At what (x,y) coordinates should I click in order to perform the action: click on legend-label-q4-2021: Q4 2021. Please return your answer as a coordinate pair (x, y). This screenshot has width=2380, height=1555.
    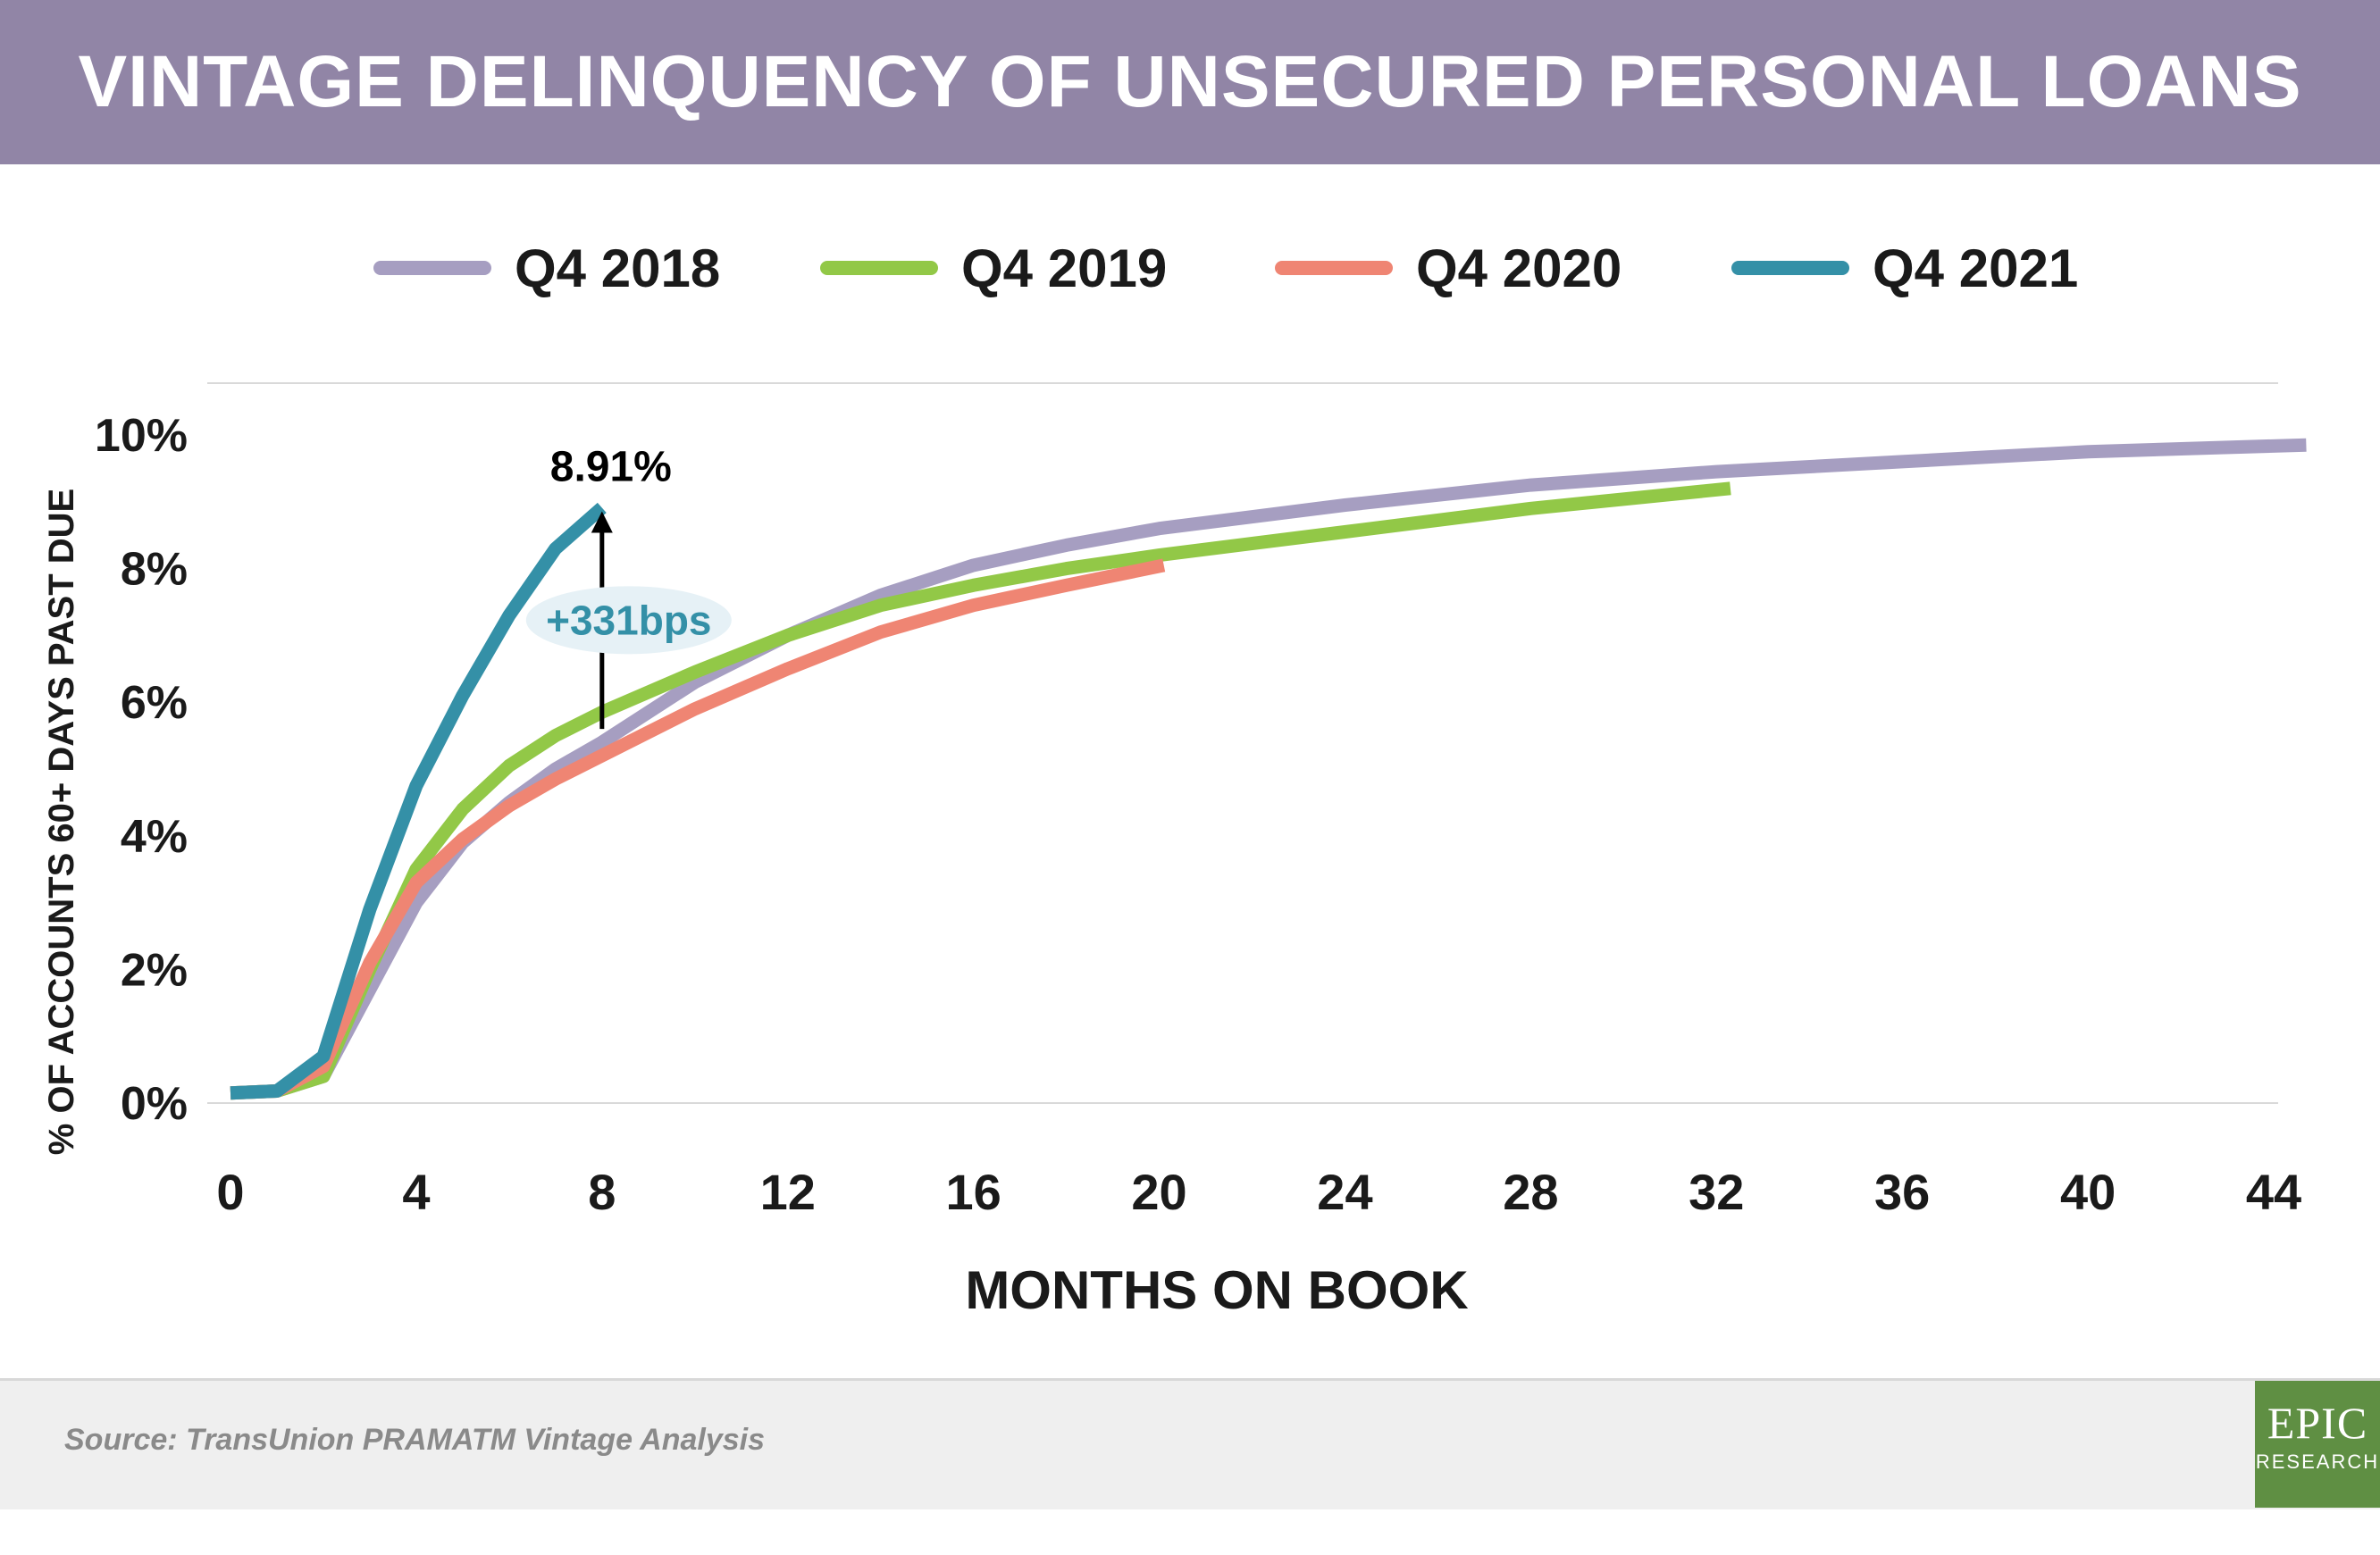
    Looking at the image, I should click on (1976, 268).